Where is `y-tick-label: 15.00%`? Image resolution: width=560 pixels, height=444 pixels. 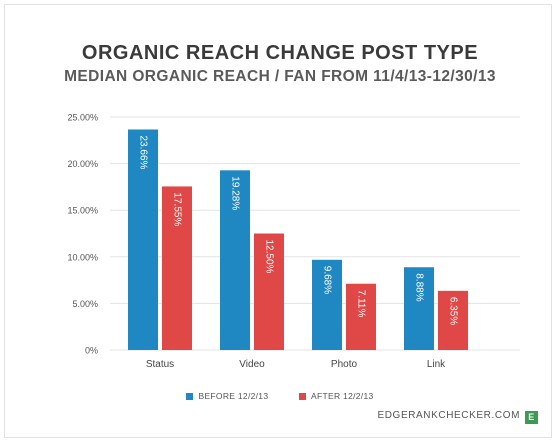
y-tick-label: 15.00% is located at coordinates (82, 211).